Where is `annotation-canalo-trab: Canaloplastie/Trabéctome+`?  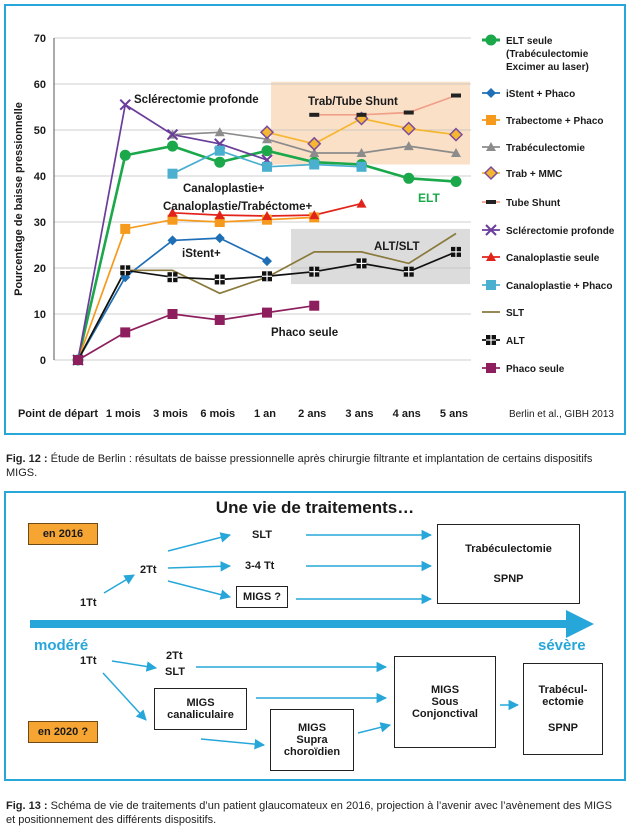 annotation-canalo-trab: Canaloplastie/Trabéctome+ is located at coordinates (238, 207).